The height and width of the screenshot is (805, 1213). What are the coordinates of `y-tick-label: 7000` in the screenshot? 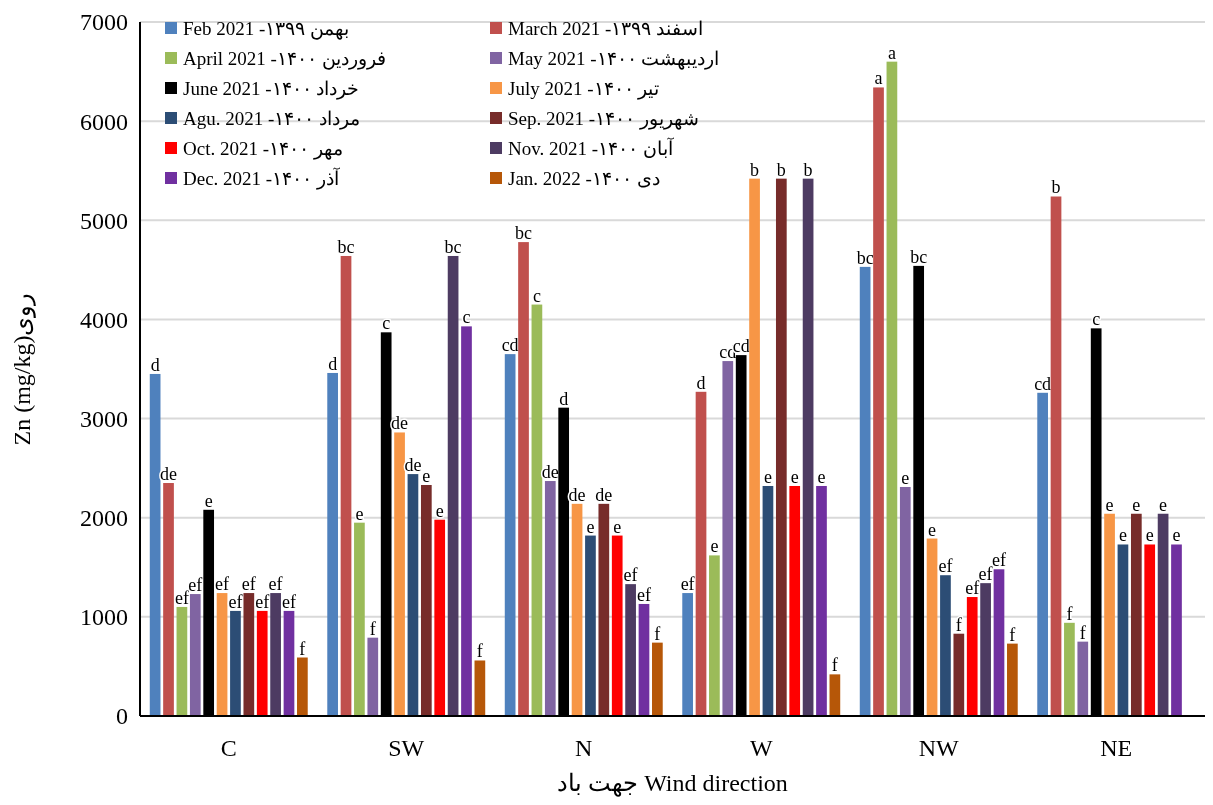 It's located at (104, 22).